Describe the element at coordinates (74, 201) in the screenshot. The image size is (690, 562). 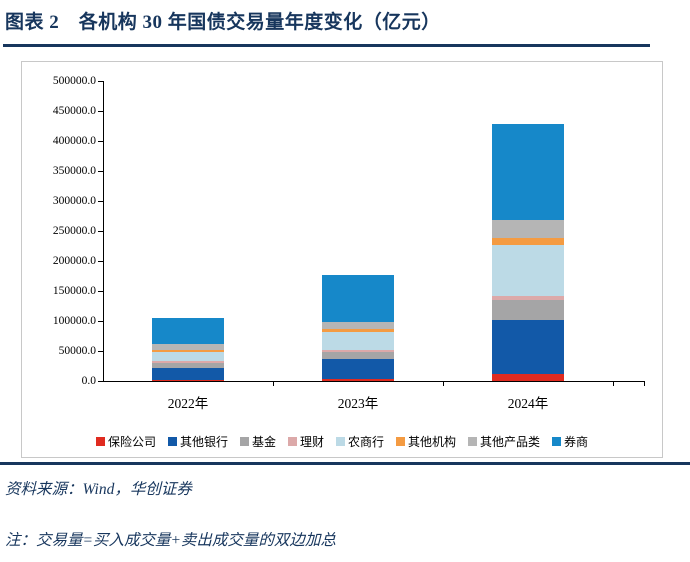
I see `y-tick-label: 300000.0` at that location.